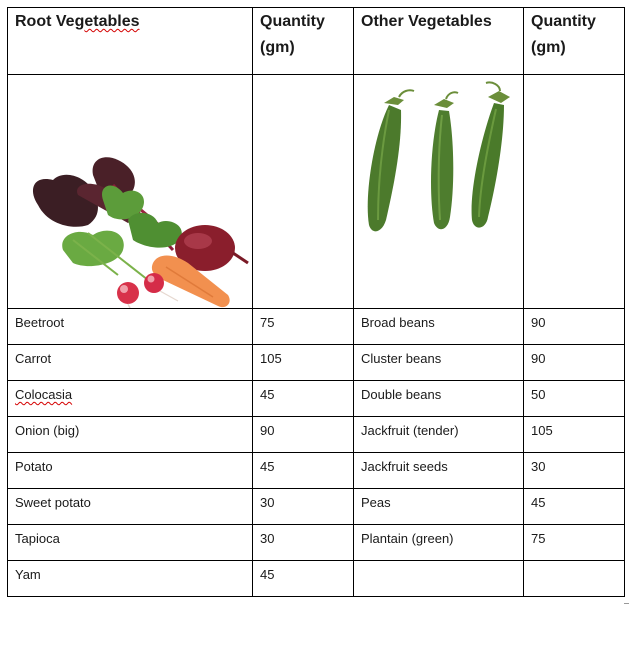 The width and height of the screenshot is (634, 665). I want to click on root-image-qty-cell, so click(303, 191).